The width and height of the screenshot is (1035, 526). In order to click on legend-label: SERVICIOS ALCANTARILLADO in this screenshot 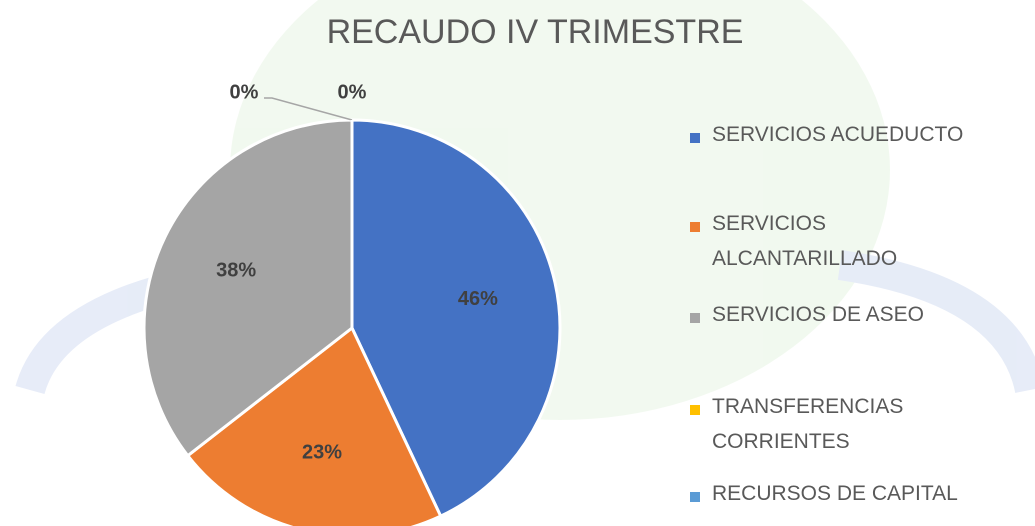, I will do `click(805, 241)`.